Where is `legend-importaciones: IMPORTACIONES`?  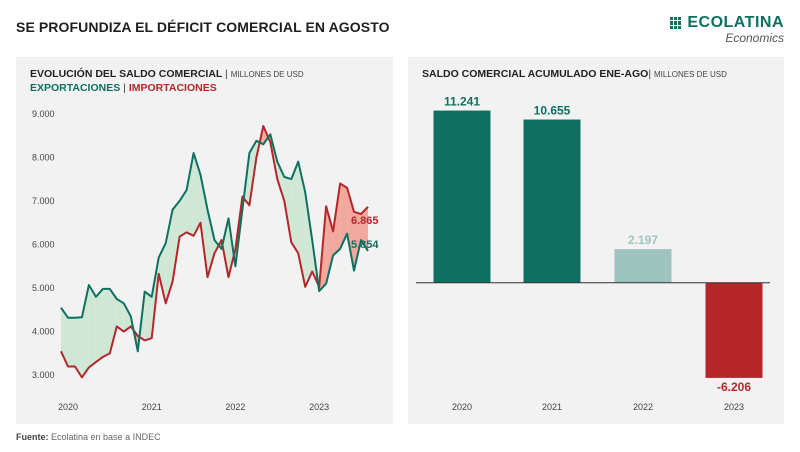
legend-importaciones: IMPORTACIONES is located at coordinates (172, 88).